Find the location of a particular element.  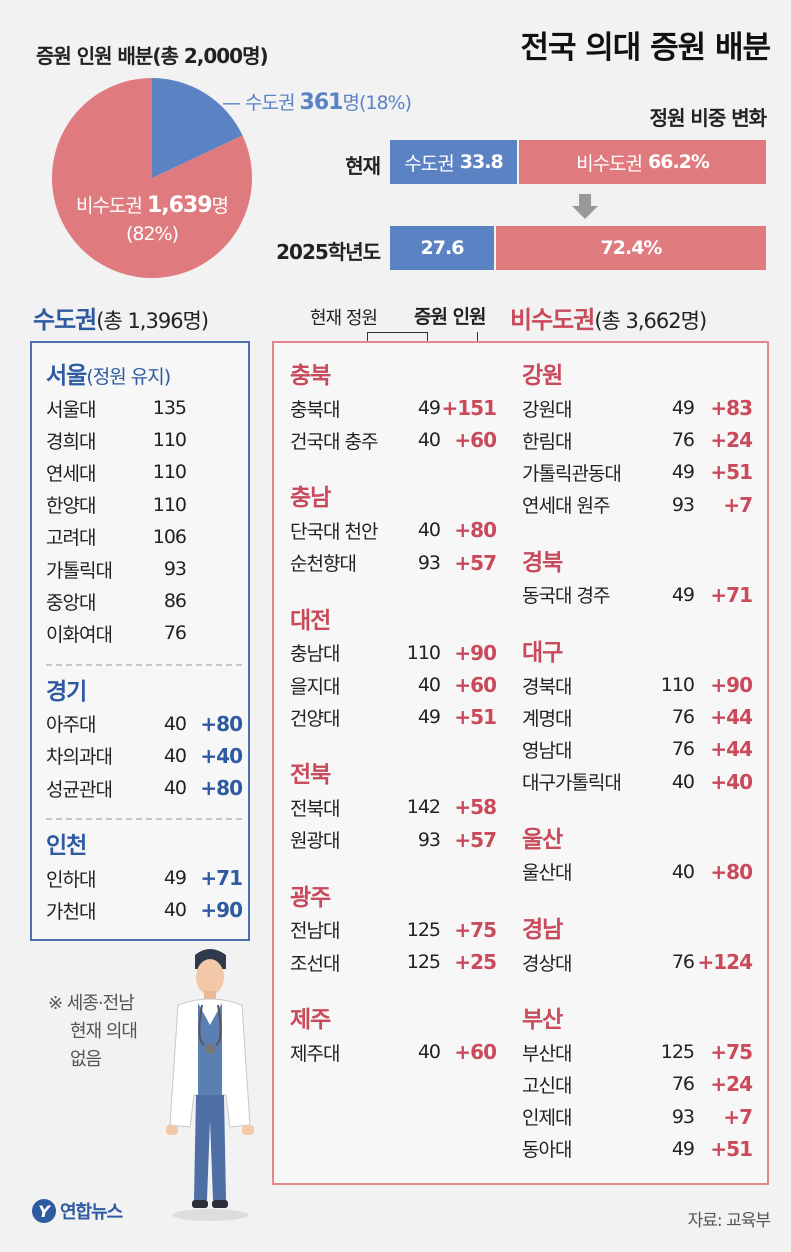

school-row: 울산대 40 +80 is located at coordinates (637, 872).